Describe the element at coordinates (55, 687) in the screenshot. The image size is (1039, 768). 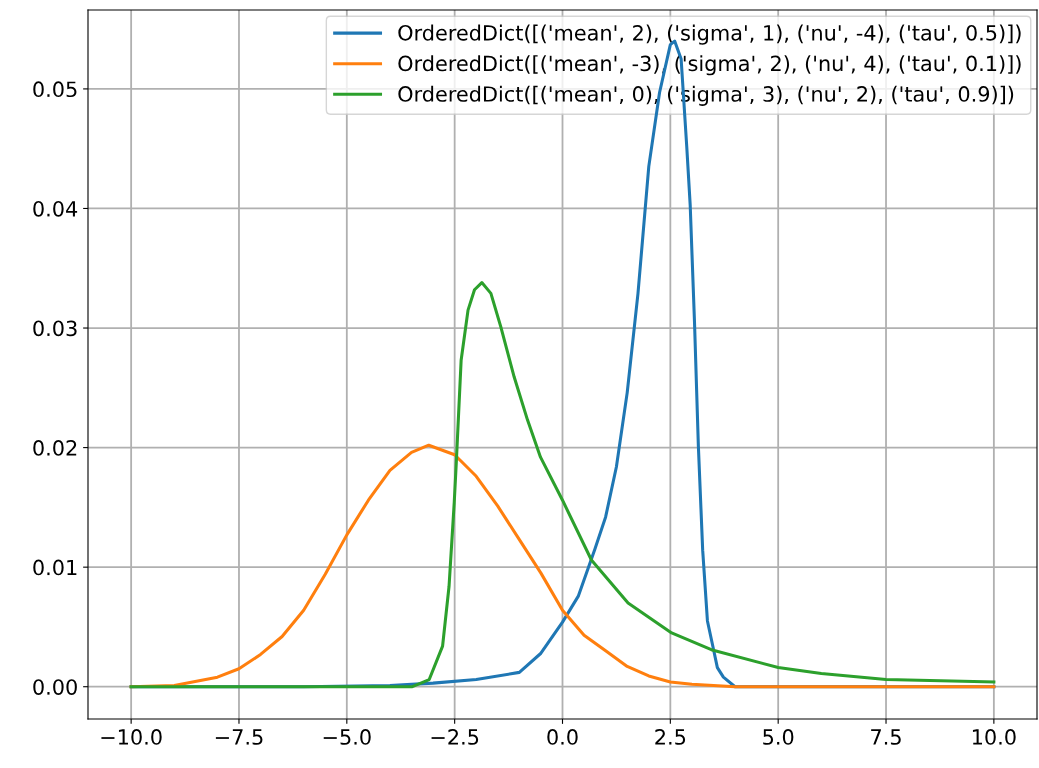
I see `y-tick-label: 0.00` at that location.